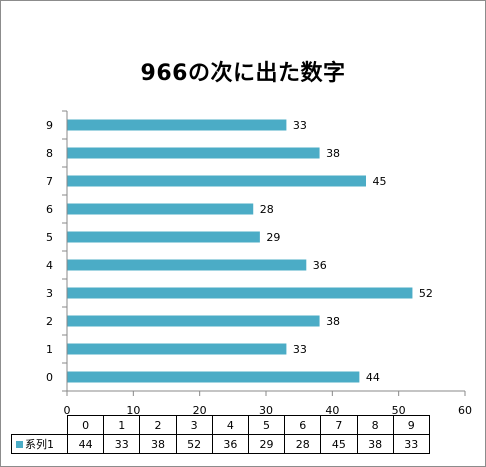 This screenshot has height=467, width=486. What do you see at coordinates (49, 377) in the screenshot?
I see `y-category-label: 0` at bounding box center [49, 377].